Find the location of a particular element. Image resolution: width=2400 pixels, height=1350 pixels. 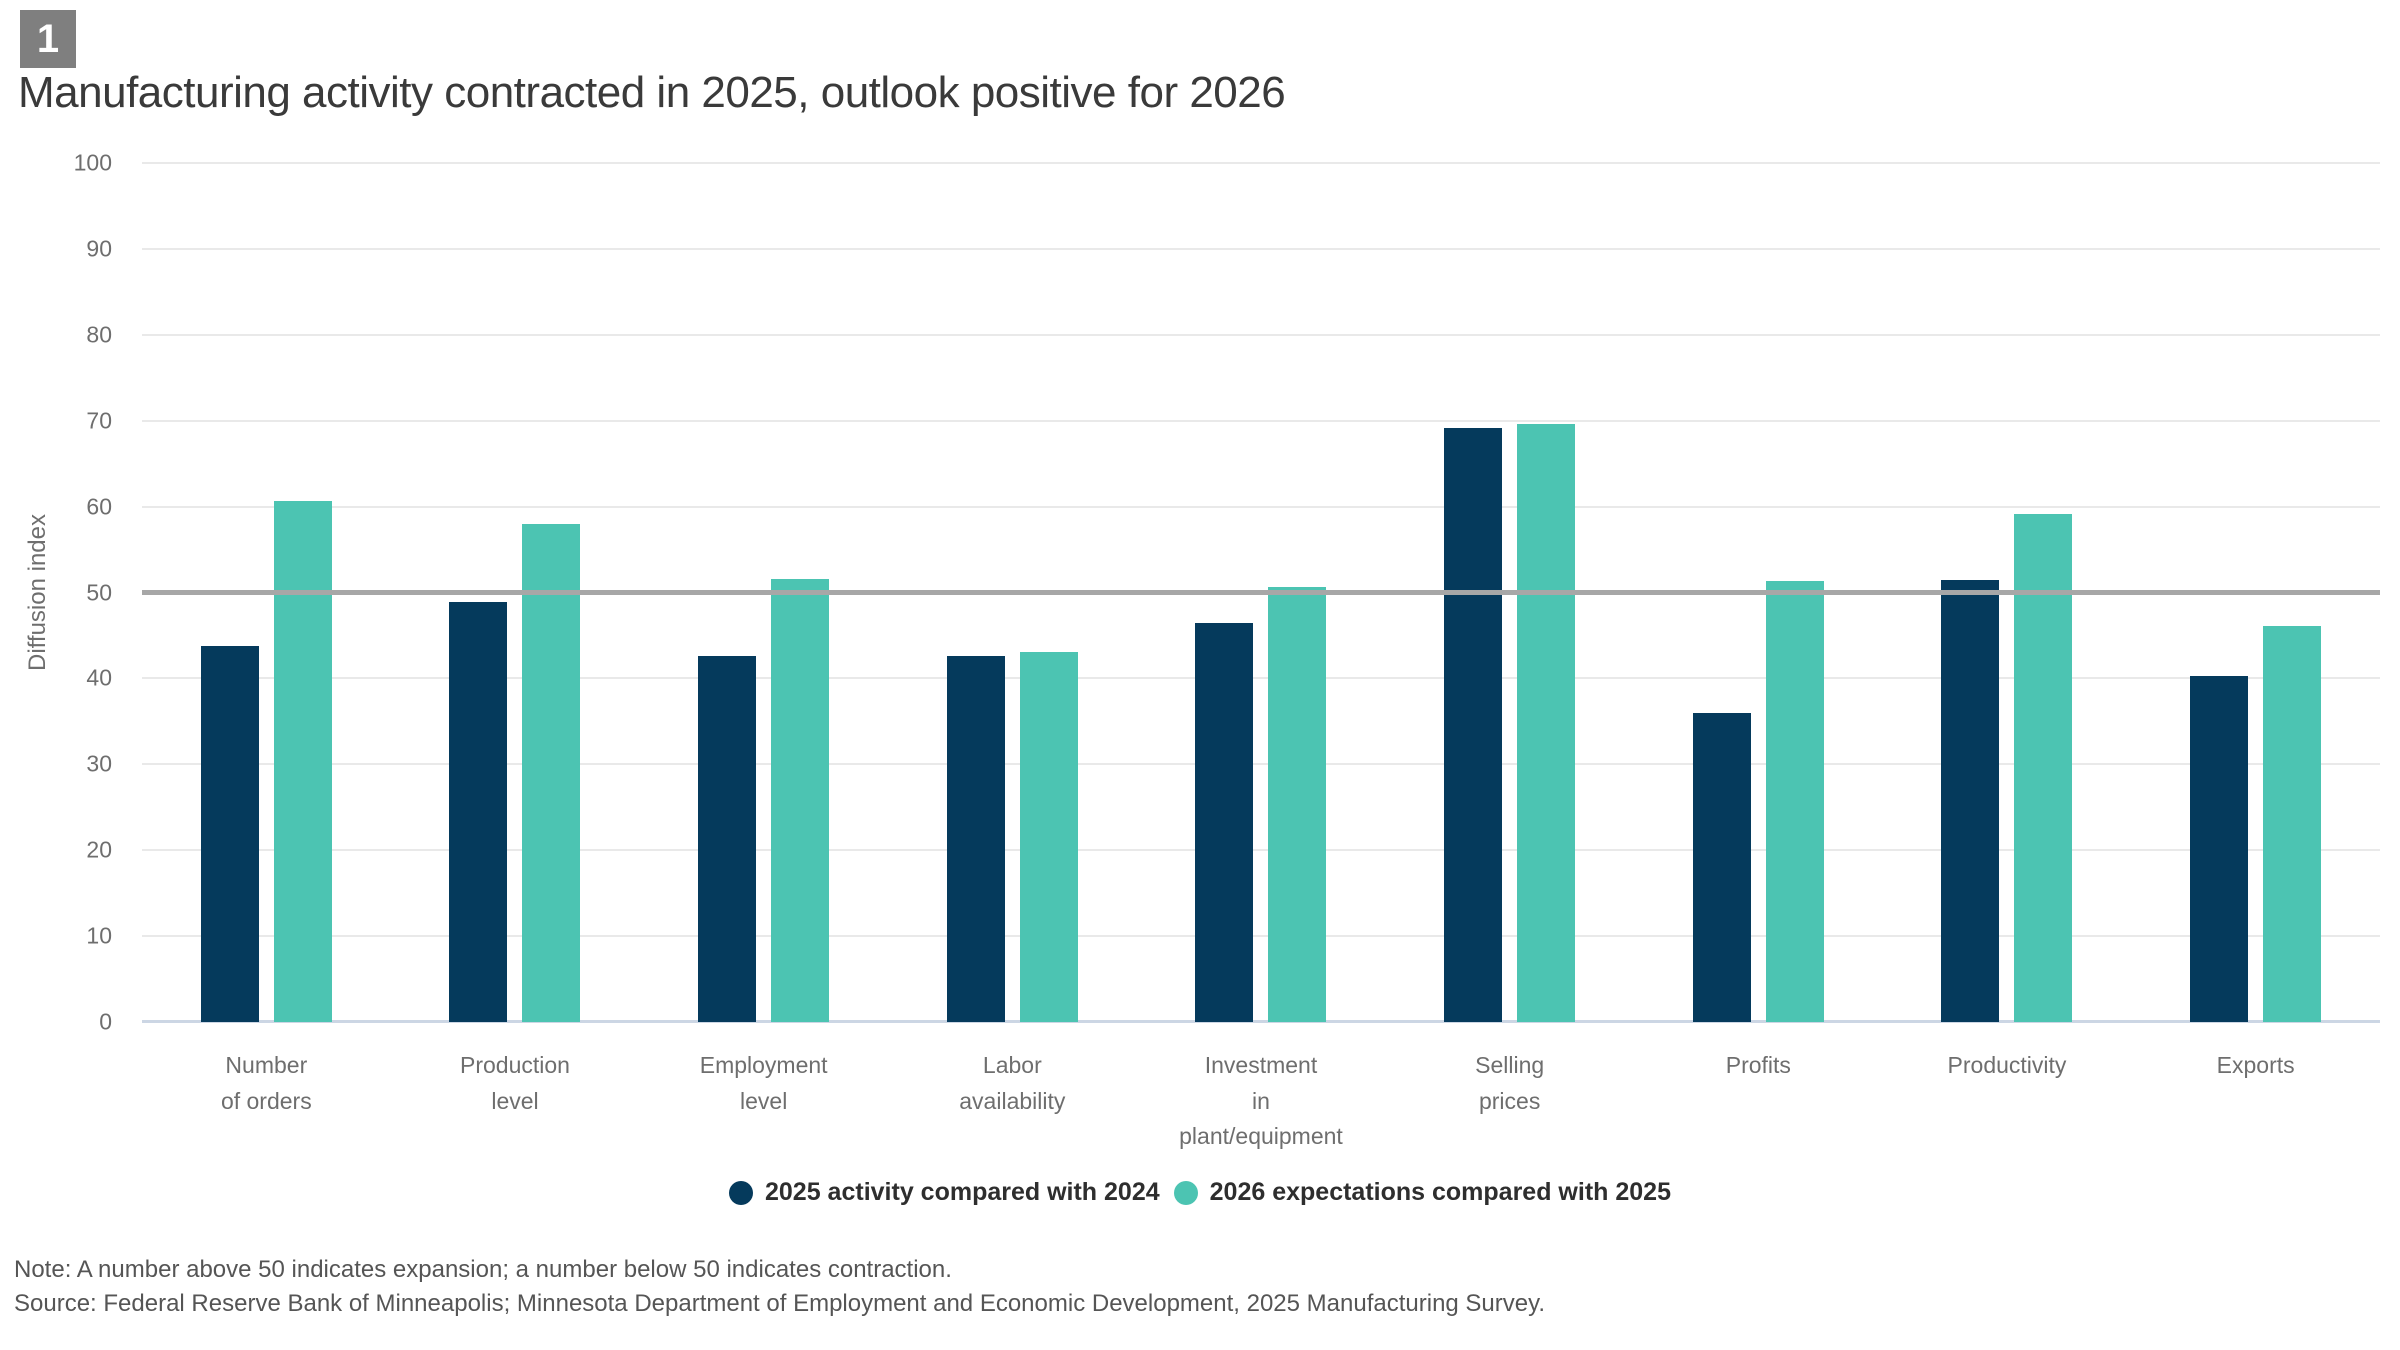

x-category-label: Selling prices is located at coordinates (1510, 1083).